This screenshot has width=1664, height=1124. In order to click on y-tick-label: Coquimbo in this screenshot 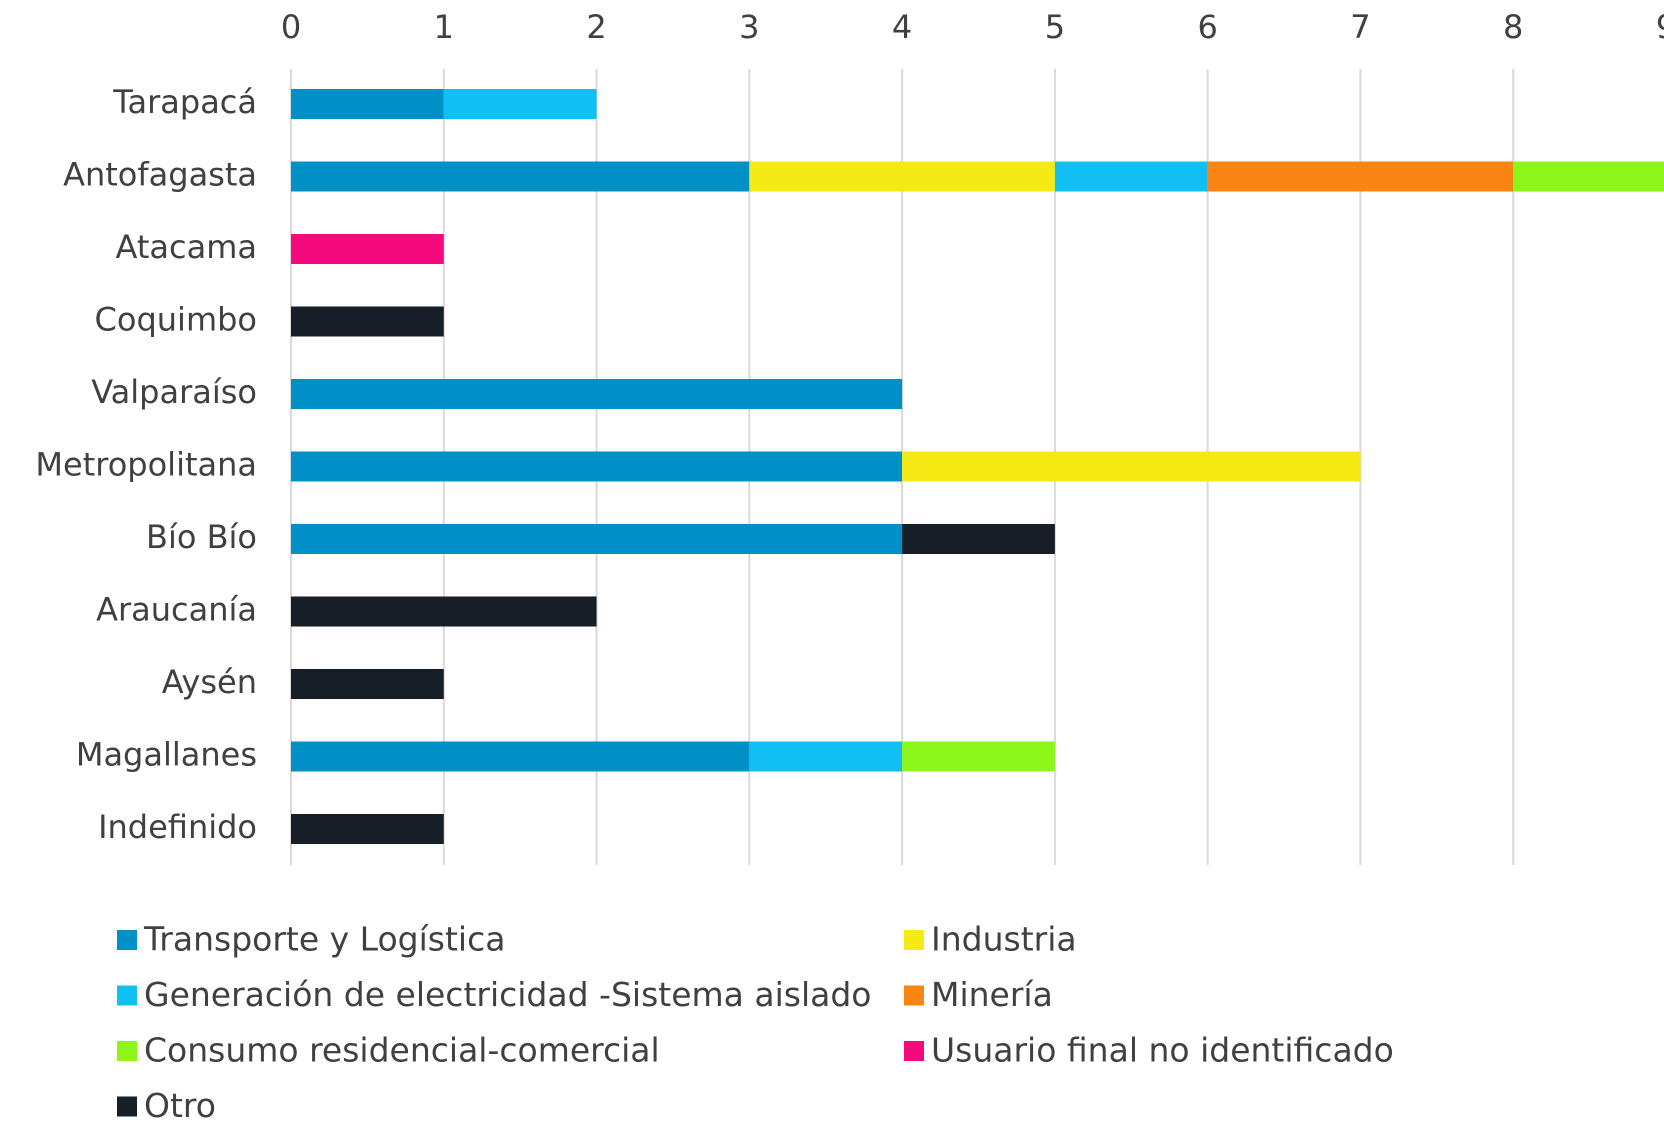, I will do `click(176, 320)`.